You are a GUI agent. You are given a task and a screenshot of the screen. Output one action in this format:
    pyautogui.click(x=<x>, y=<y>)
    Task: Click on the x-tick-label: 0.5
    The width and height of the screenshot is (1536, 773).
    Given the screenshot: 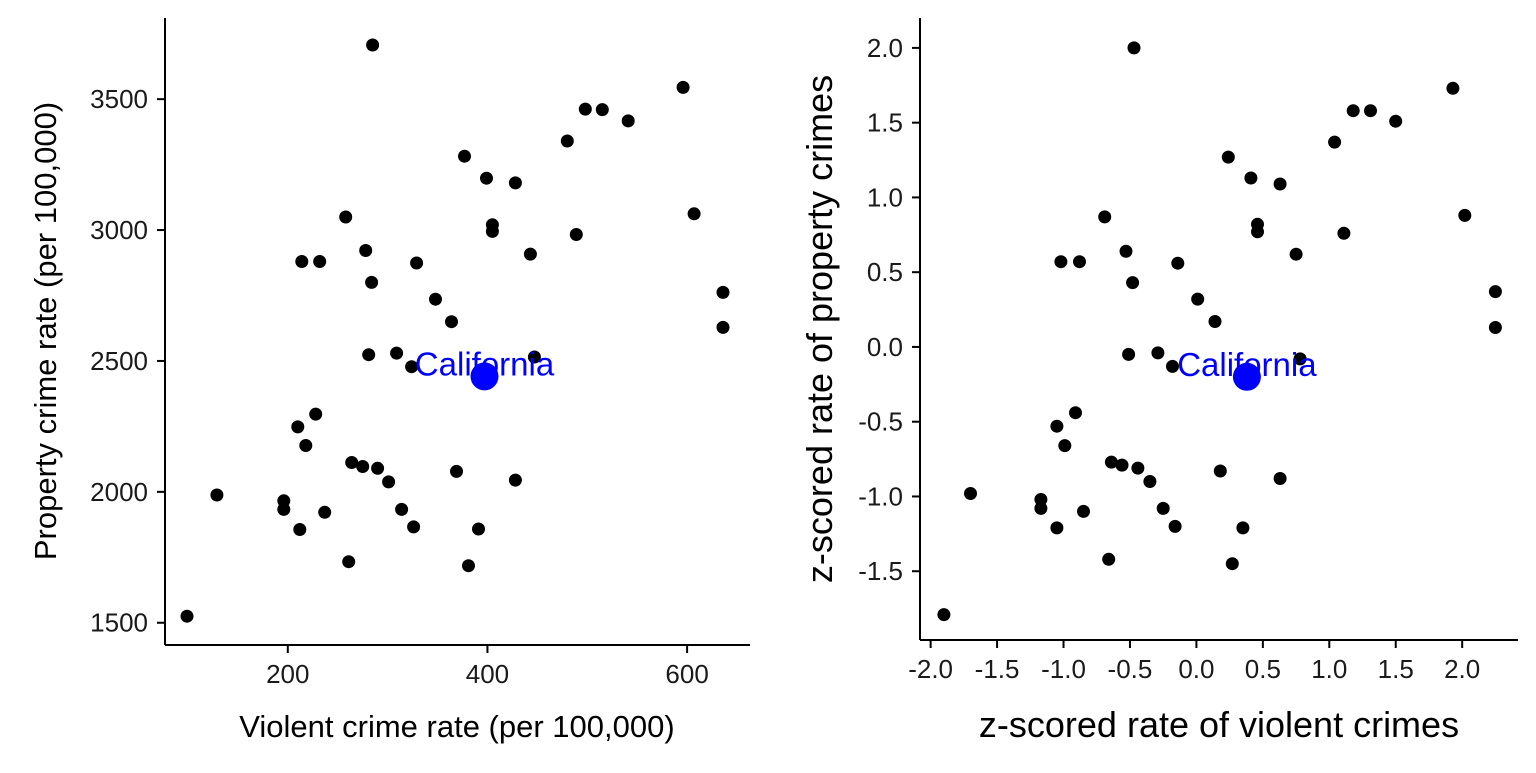 What is the action you would take?
    pyautogui.click(x=1263, y=669)
    